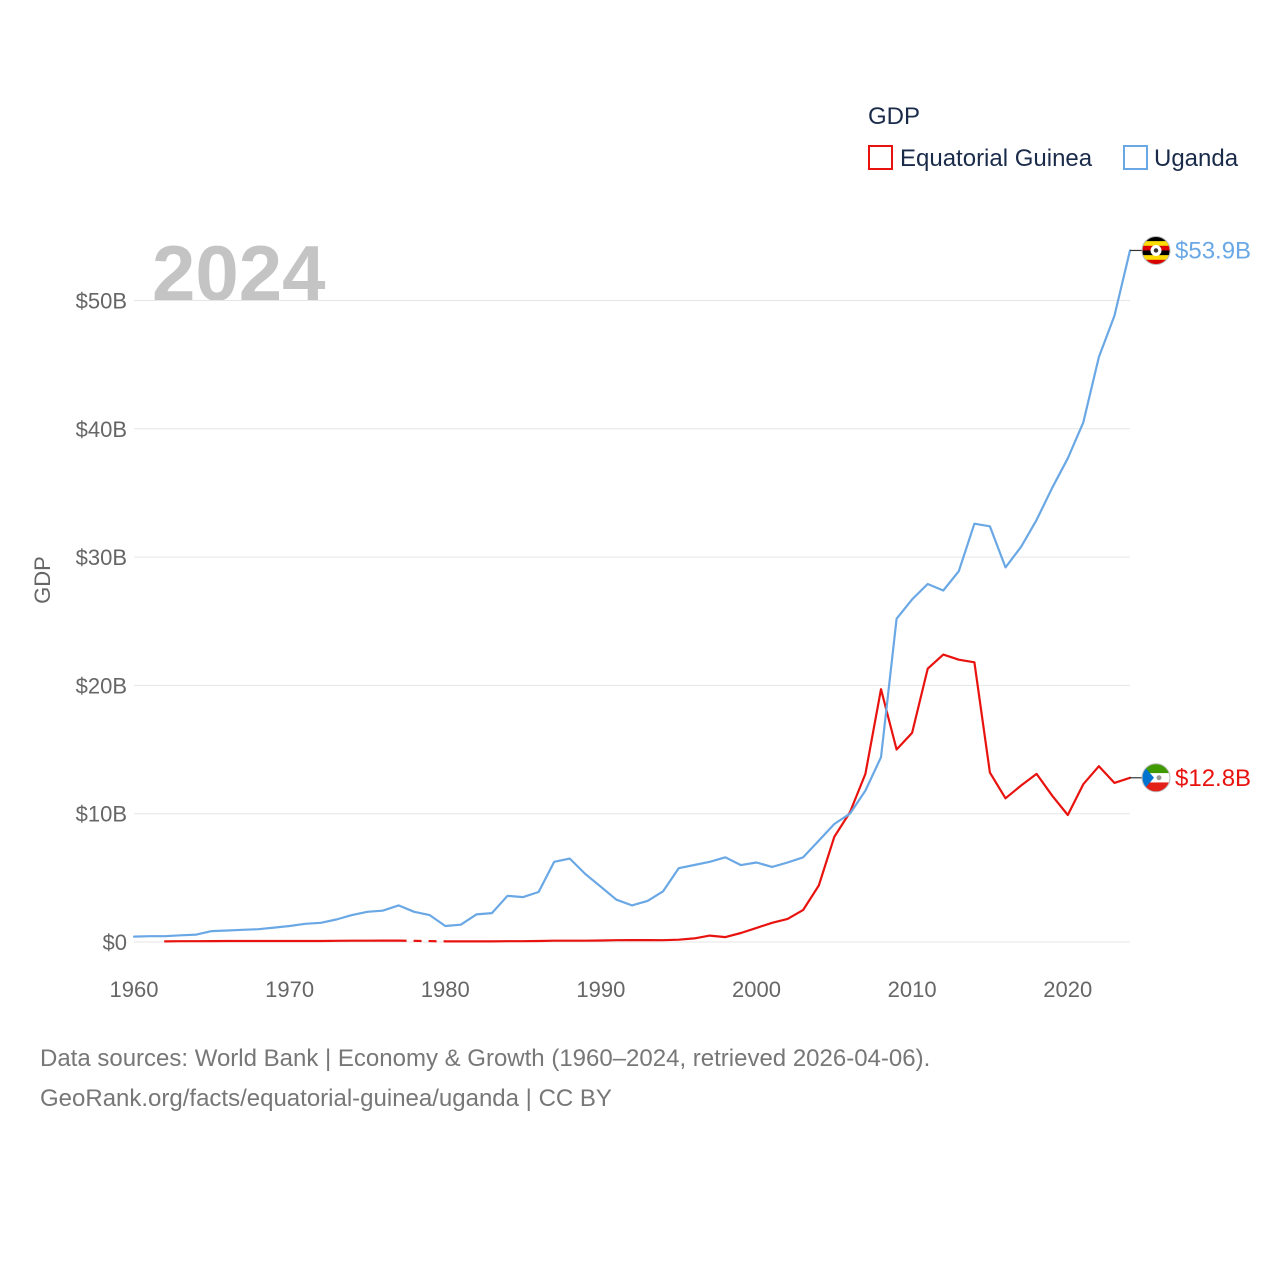 The image size is (1280, 1280). I want to click on legend-swatch-equatorial-guinea, so click(880, 157).